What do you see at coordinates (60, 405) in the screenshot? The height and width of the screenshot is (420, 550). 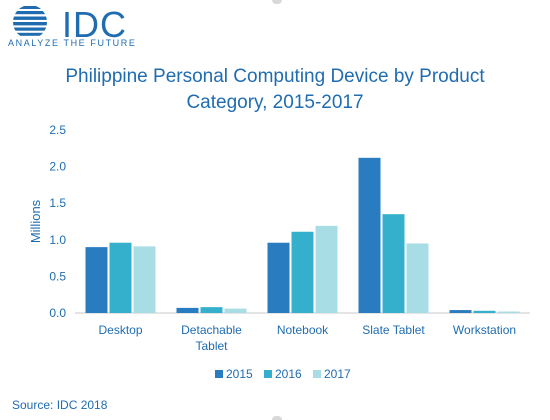 I see `source-note: Source: IDC 2018` at bounding box center [60, 405].